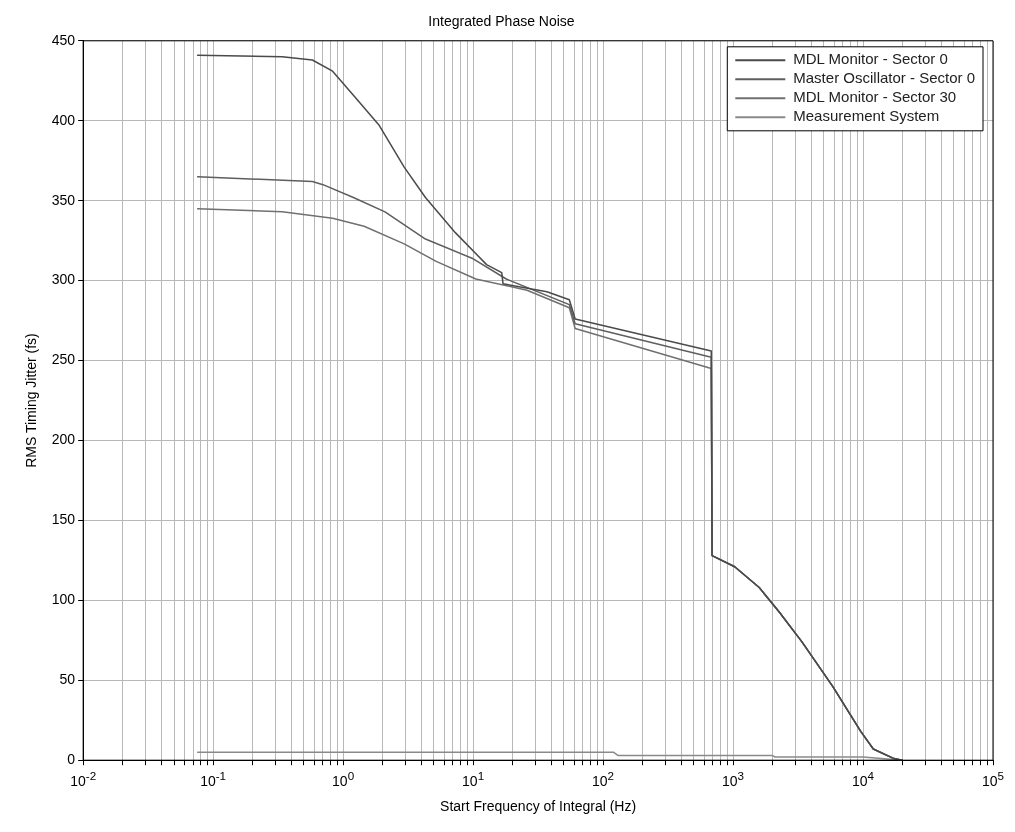 This screenshot has width=1015, height=832. Describe the element at coordinates (870, 59) in the screenshot. I see `legend-label: MDL Monitor - Sector 0` at that location.